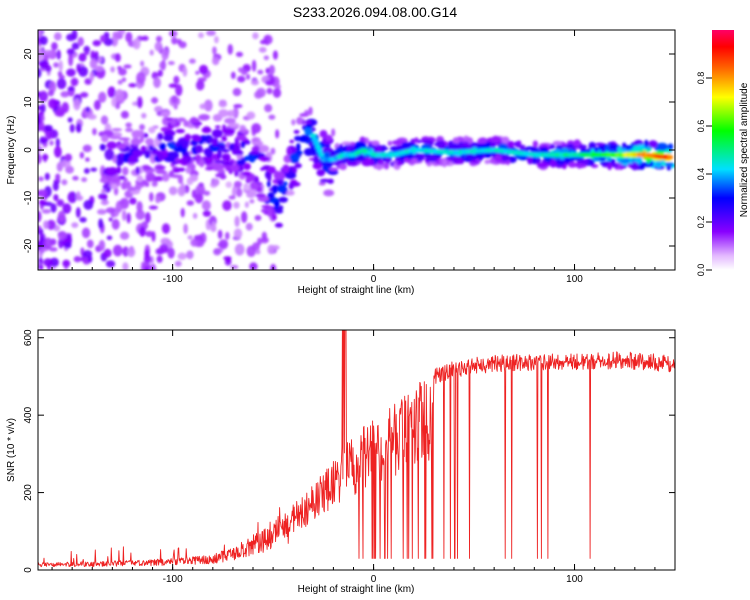 The image size is (750, 600). What do you see at coordinates (701, 78) in the screenshot?
I see `colorbar-tick-label: 0.8` at bounding box center [701, 78].